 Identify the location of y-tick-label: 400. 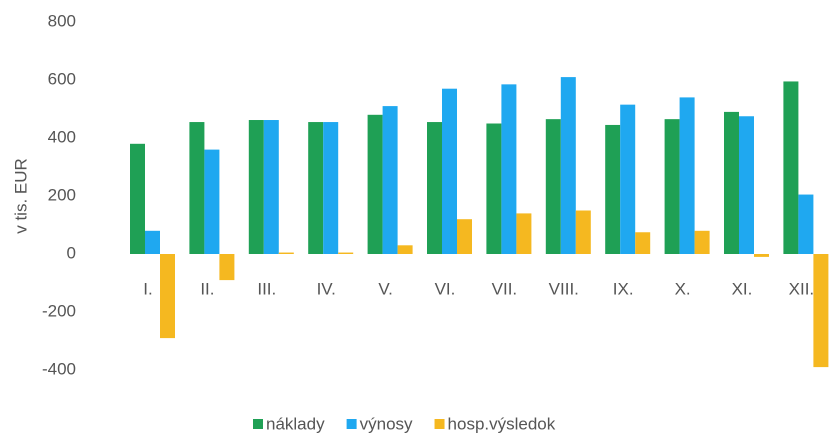
(62, 136).